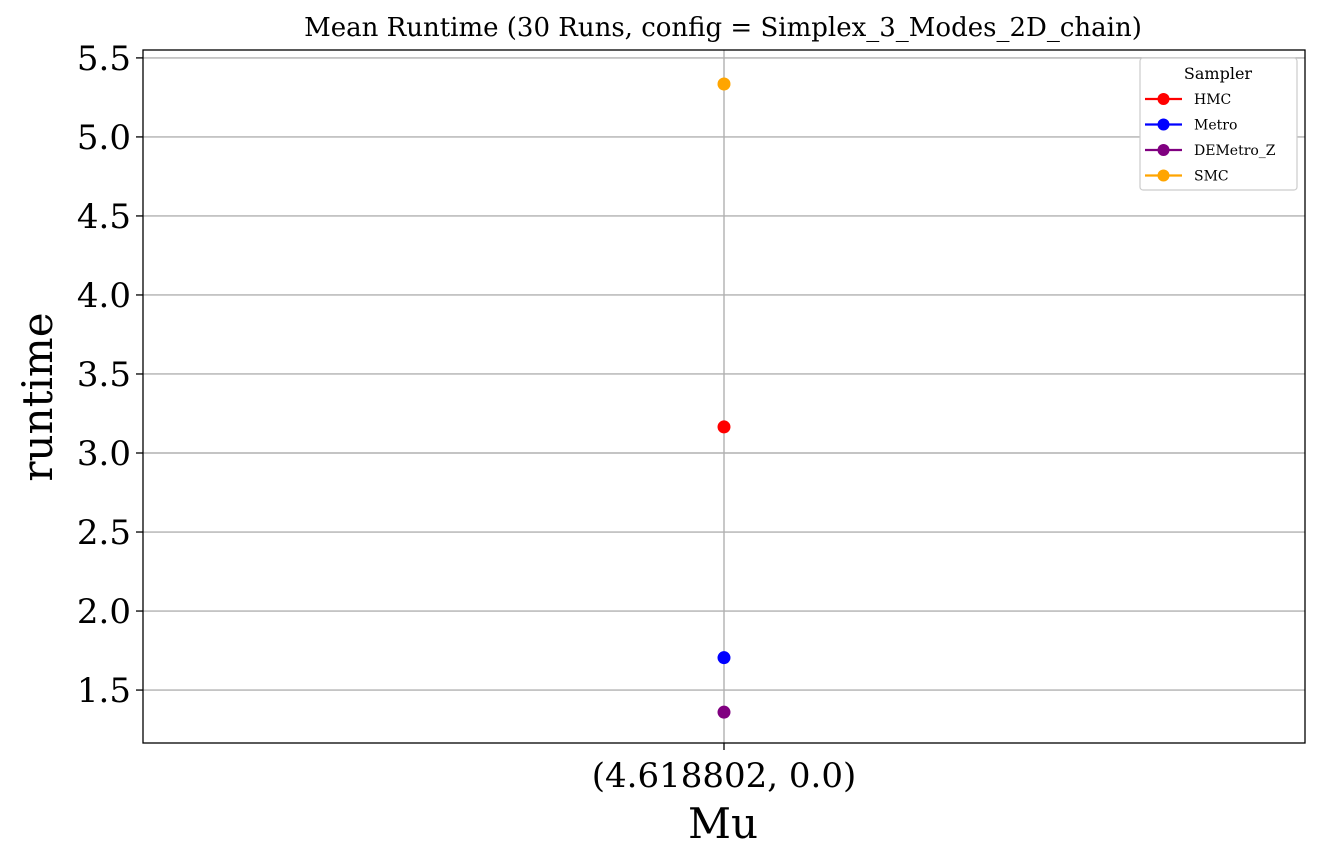 Image resolution: width=1320 pixels, height=862 pixels. What do you see at coordinates (1218, 73) in the screenshot?
I see `legend-title: Sampler` at bounding box center [1218, 73].